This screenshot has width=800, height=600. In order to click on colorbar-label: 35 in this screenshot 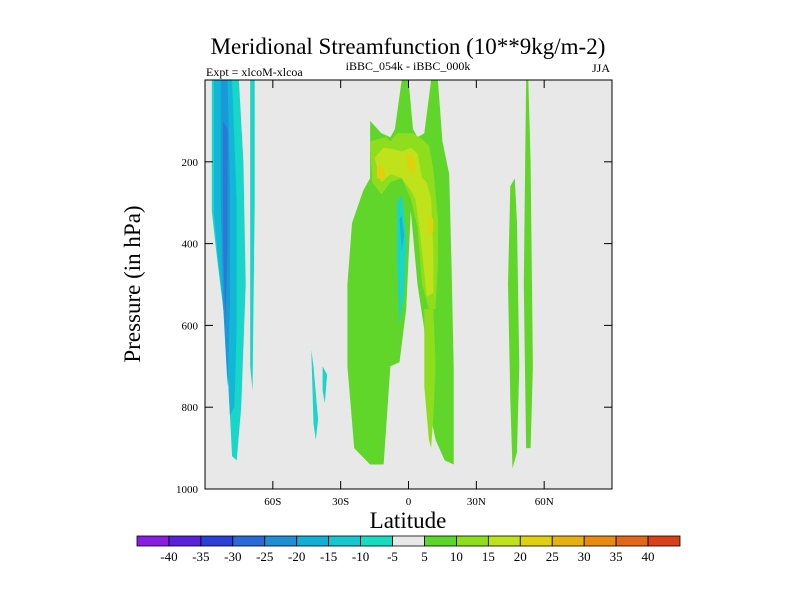, I will do `click(616, 556)`.